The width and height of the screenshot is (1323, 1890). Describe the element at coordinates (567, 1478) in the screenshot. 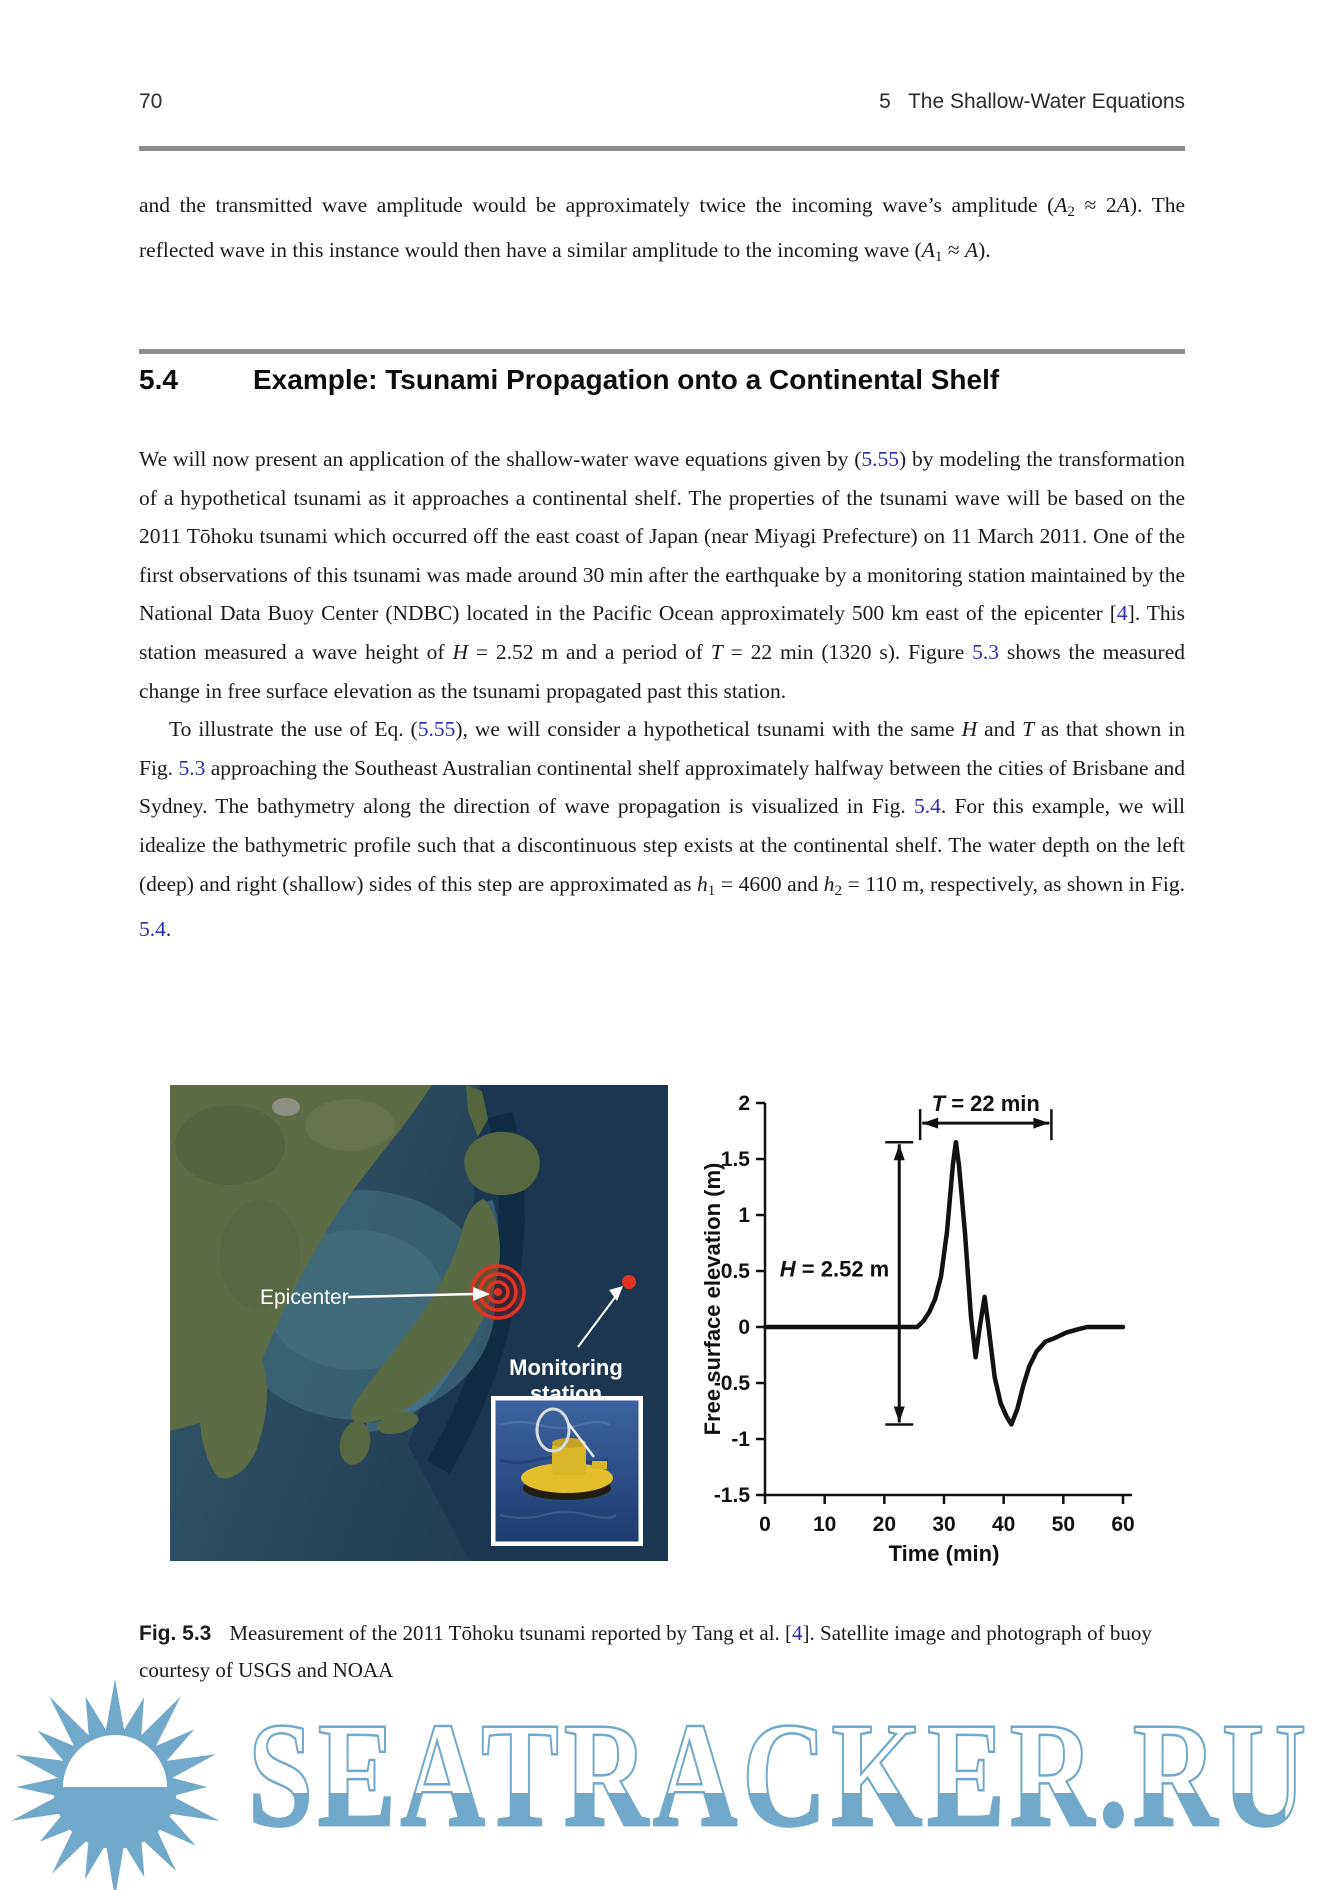

I see `buoy-hull` at that location.